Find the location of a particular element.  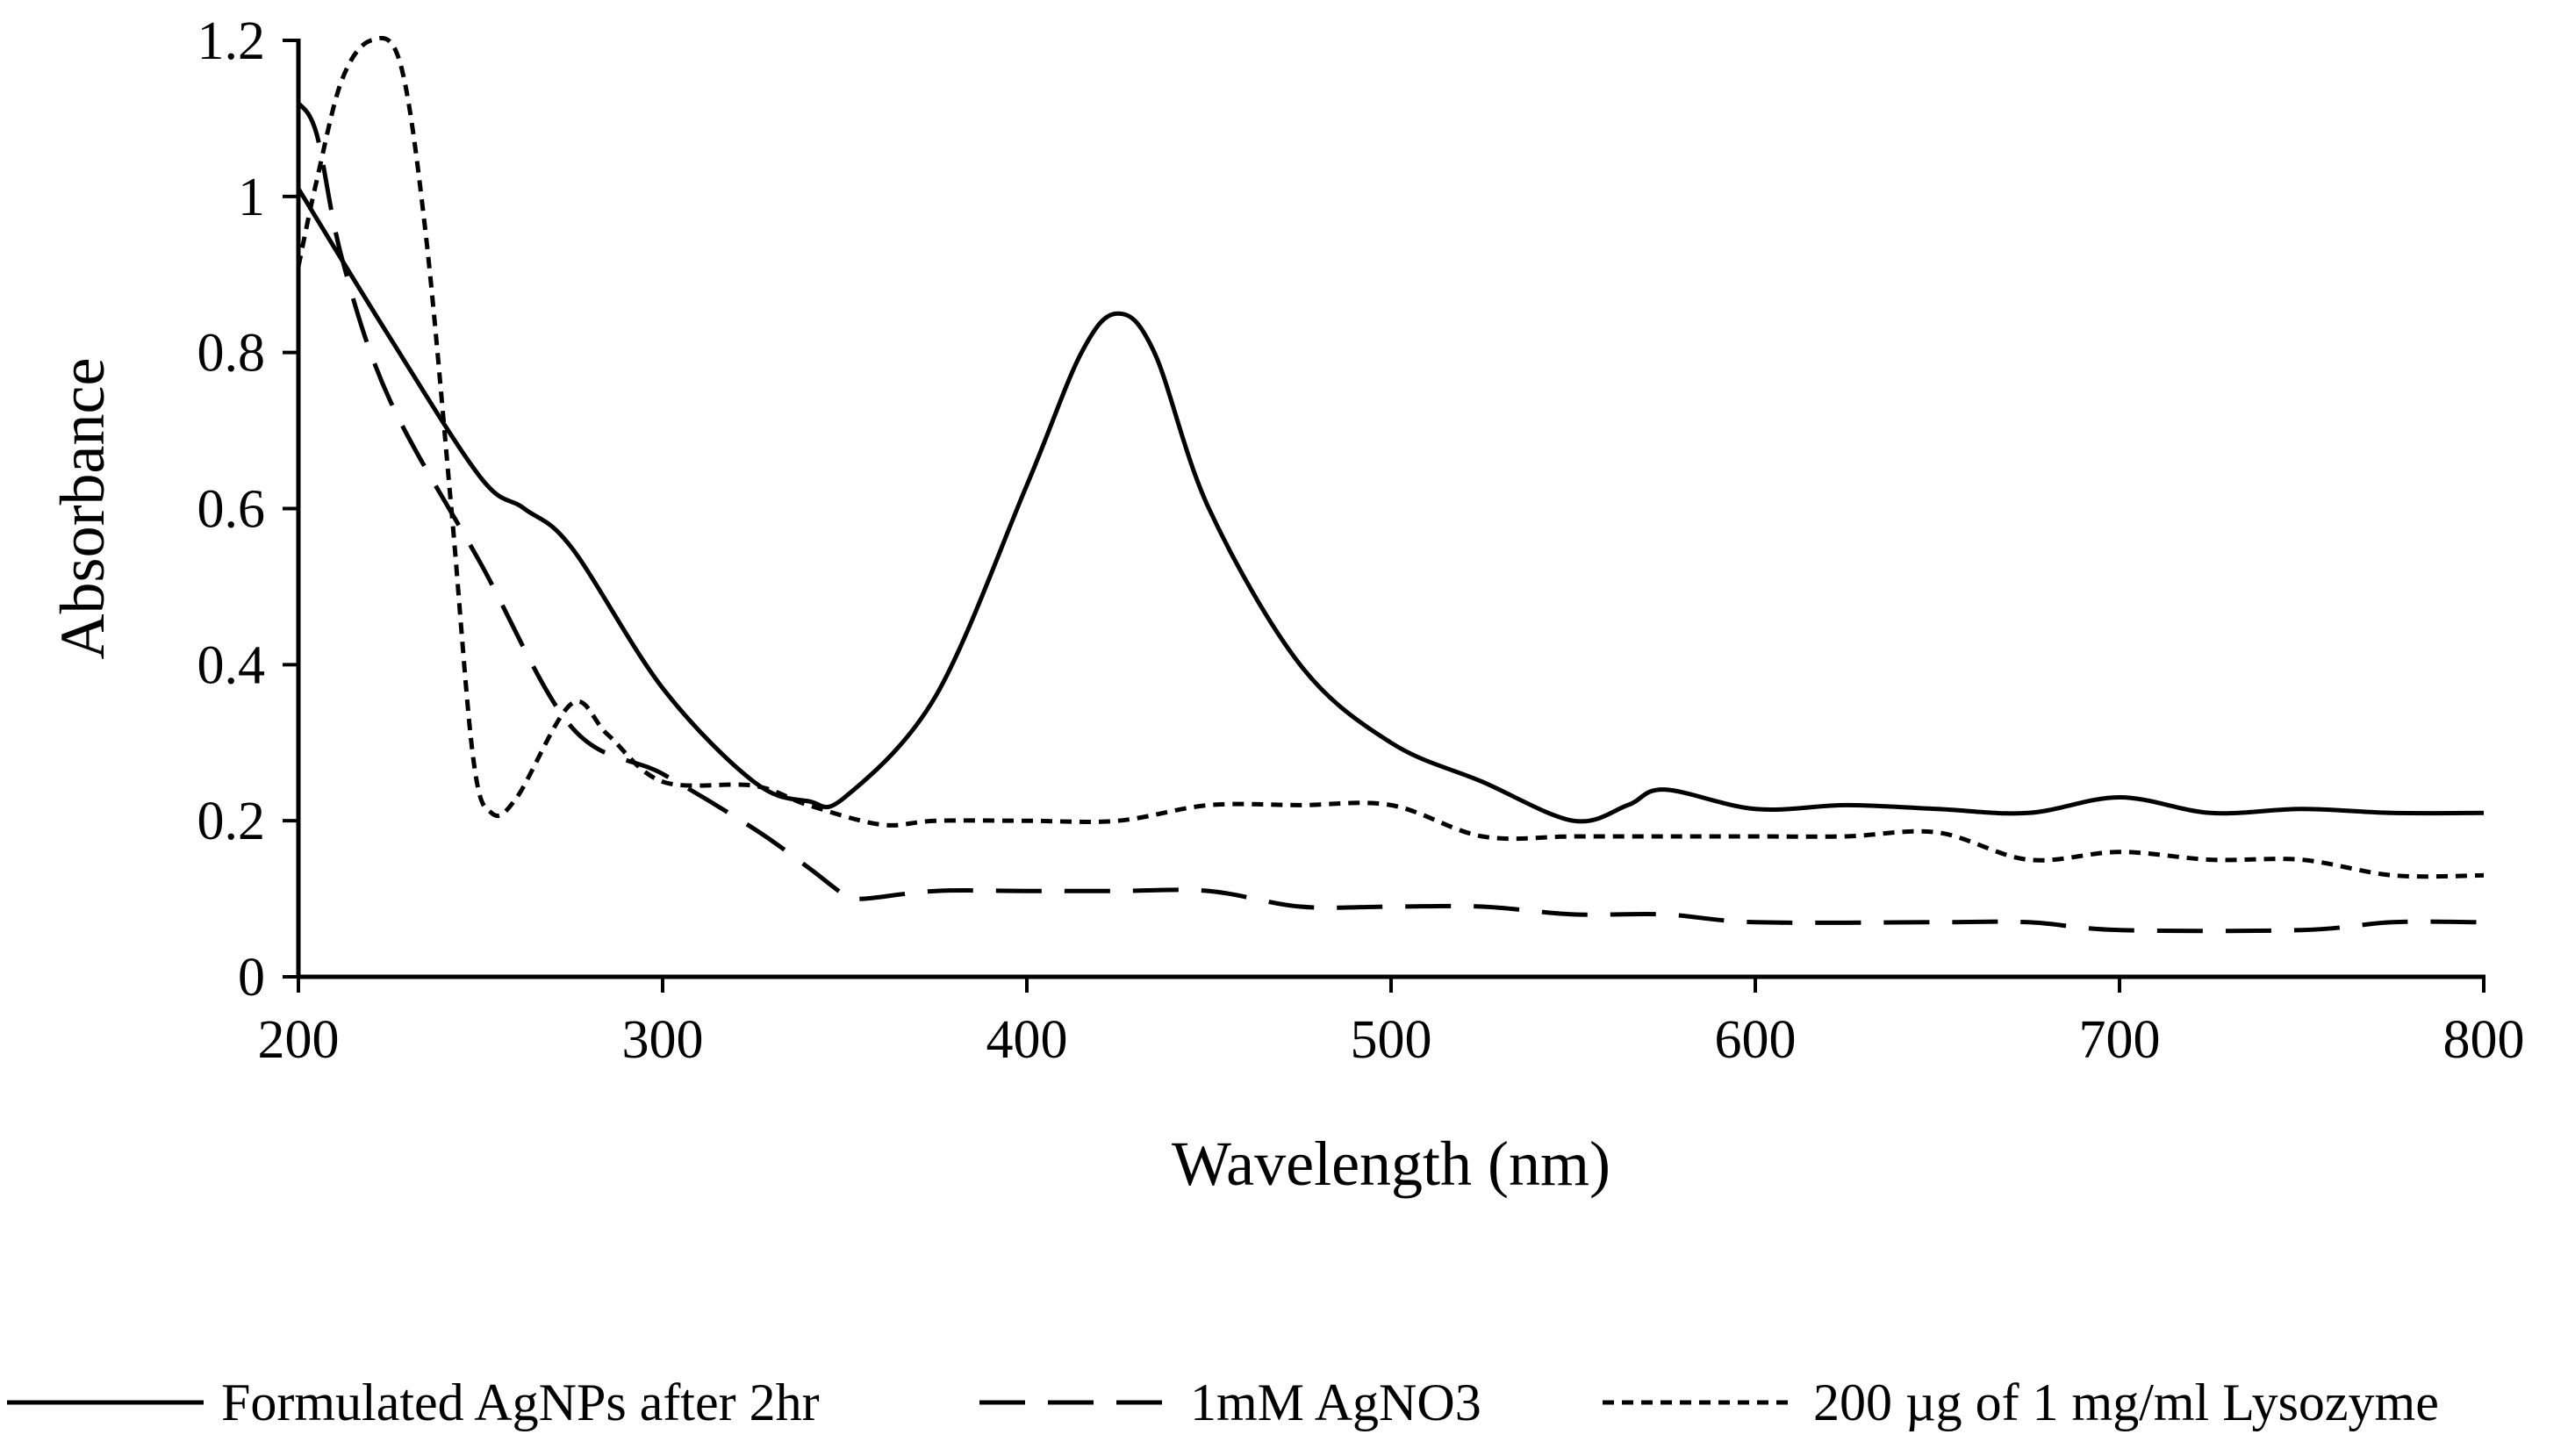

y-tick-label: 0.4 is located at coordinates (231, 665).